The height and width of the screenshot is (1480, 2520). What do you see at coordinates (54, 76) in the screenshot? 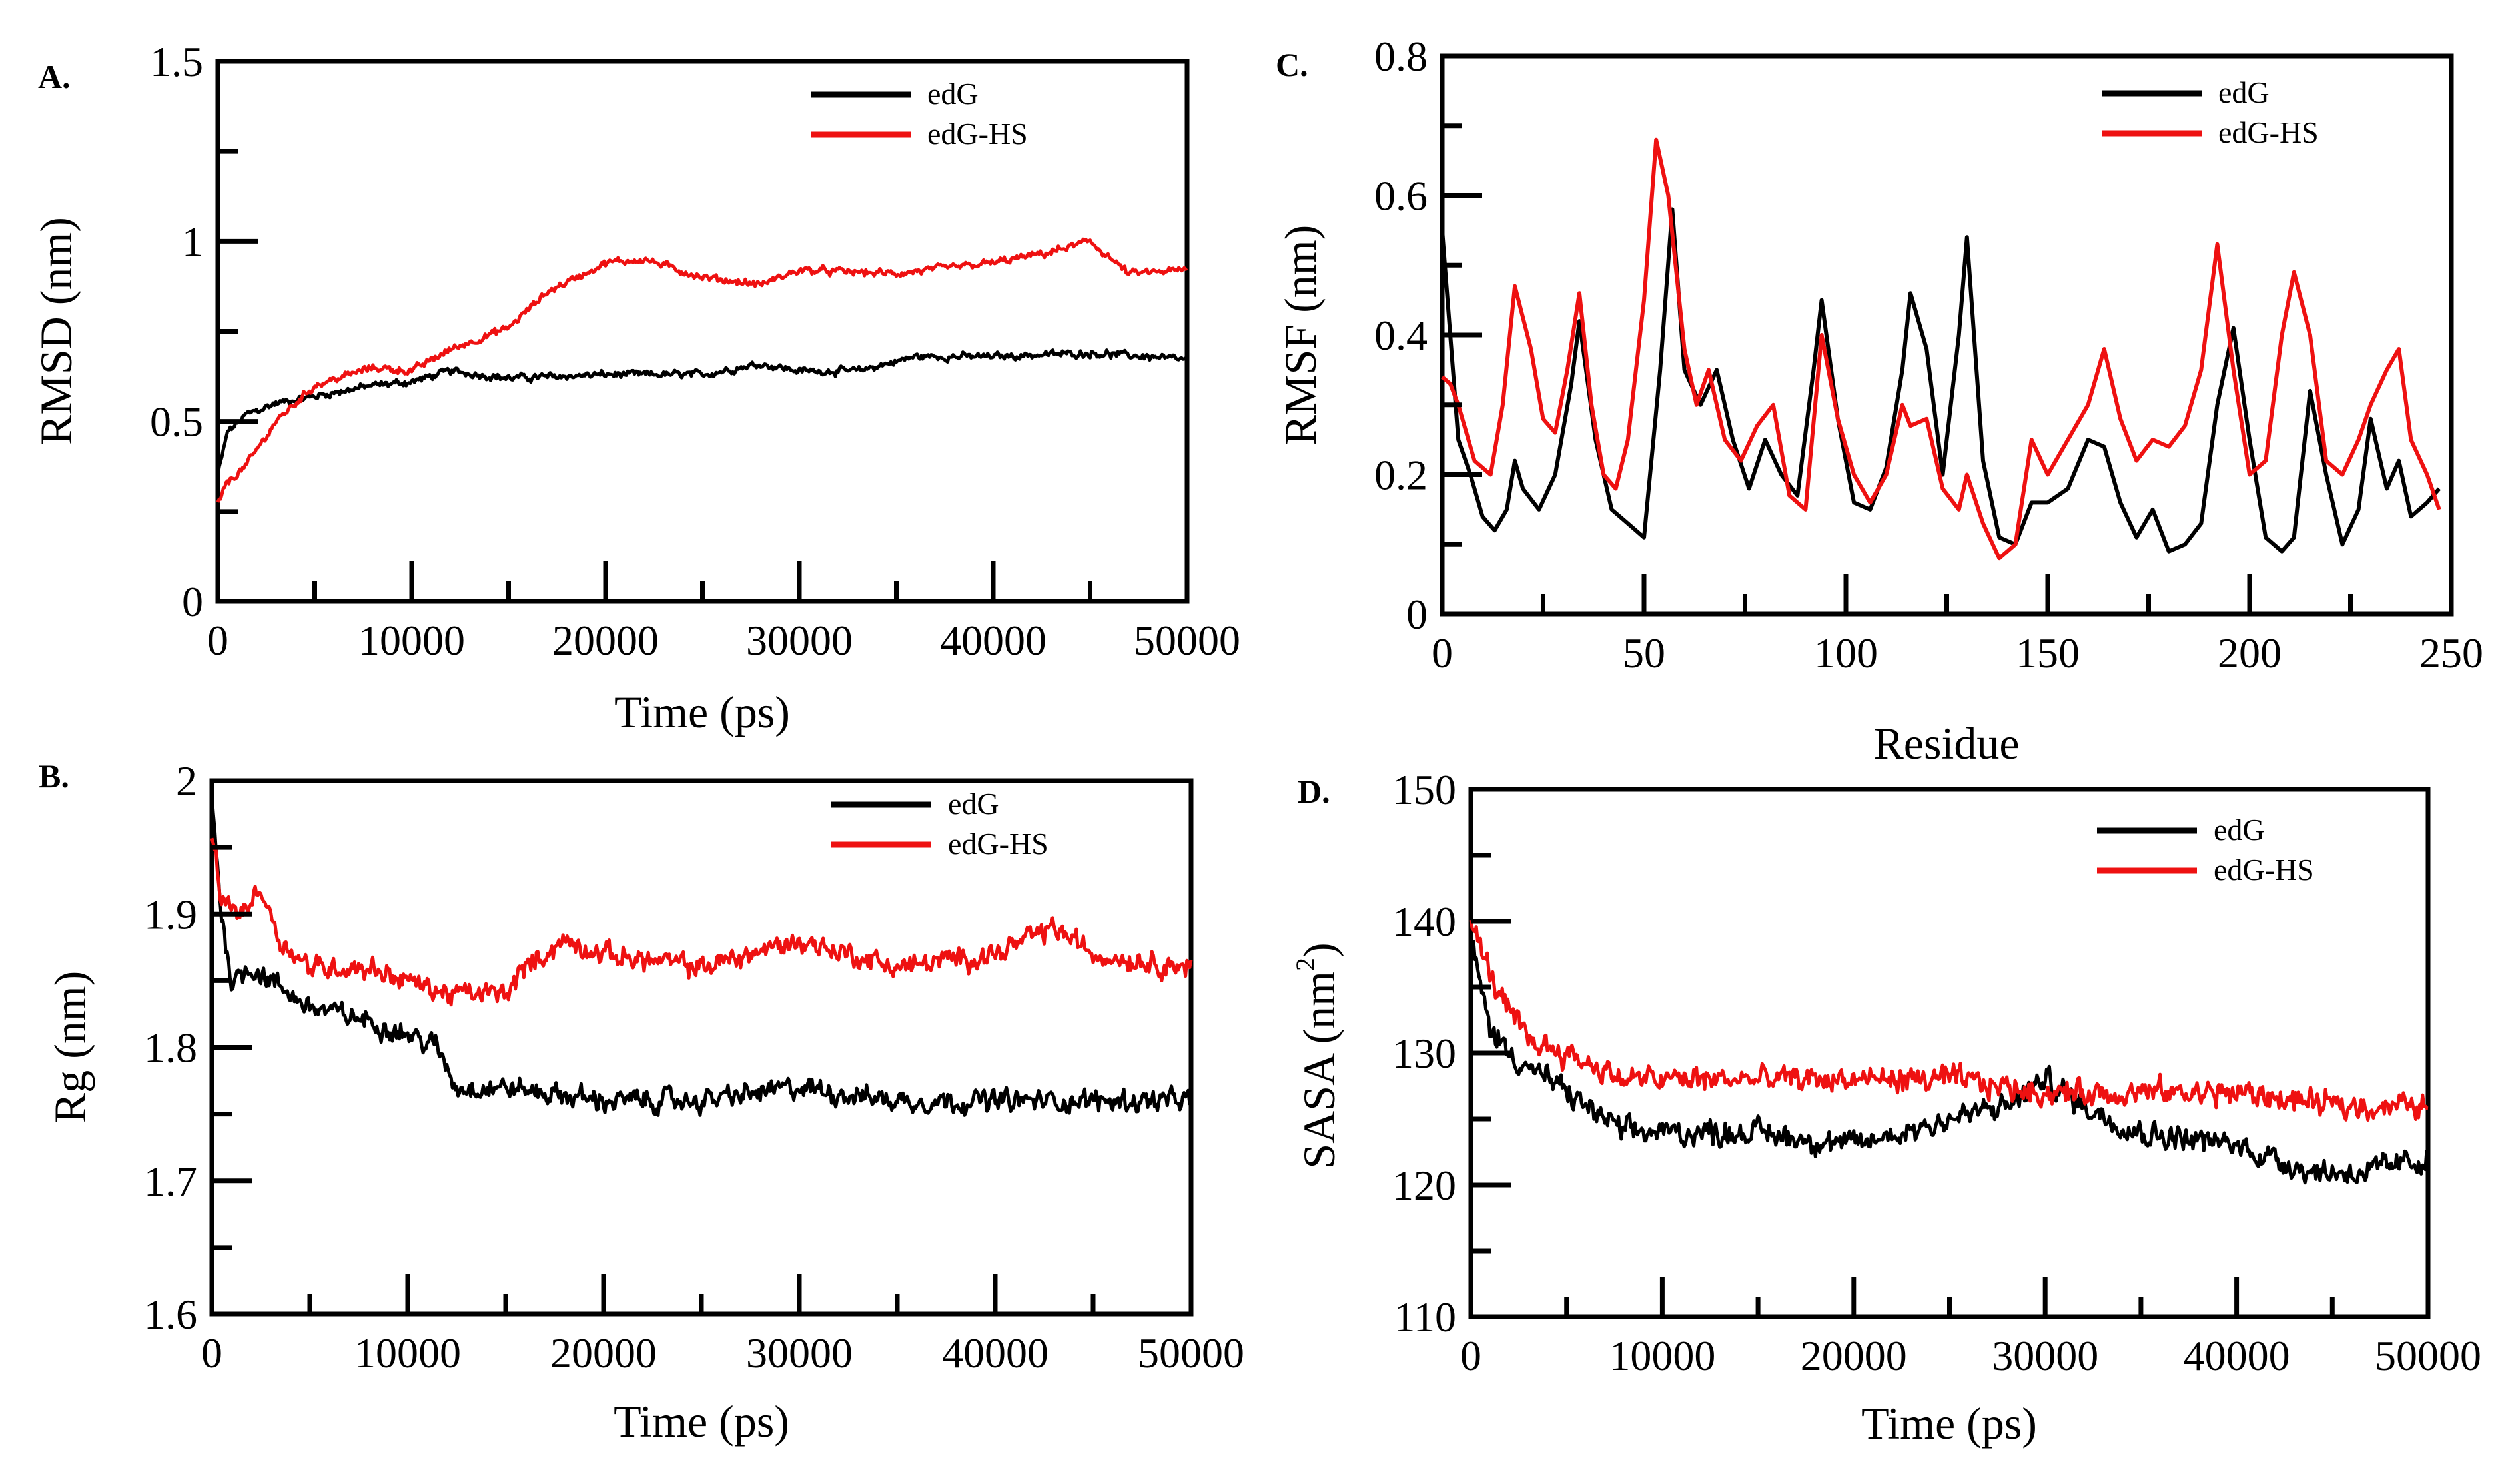
I see `panel-label-a: A.` at bounding box center [54, 76].